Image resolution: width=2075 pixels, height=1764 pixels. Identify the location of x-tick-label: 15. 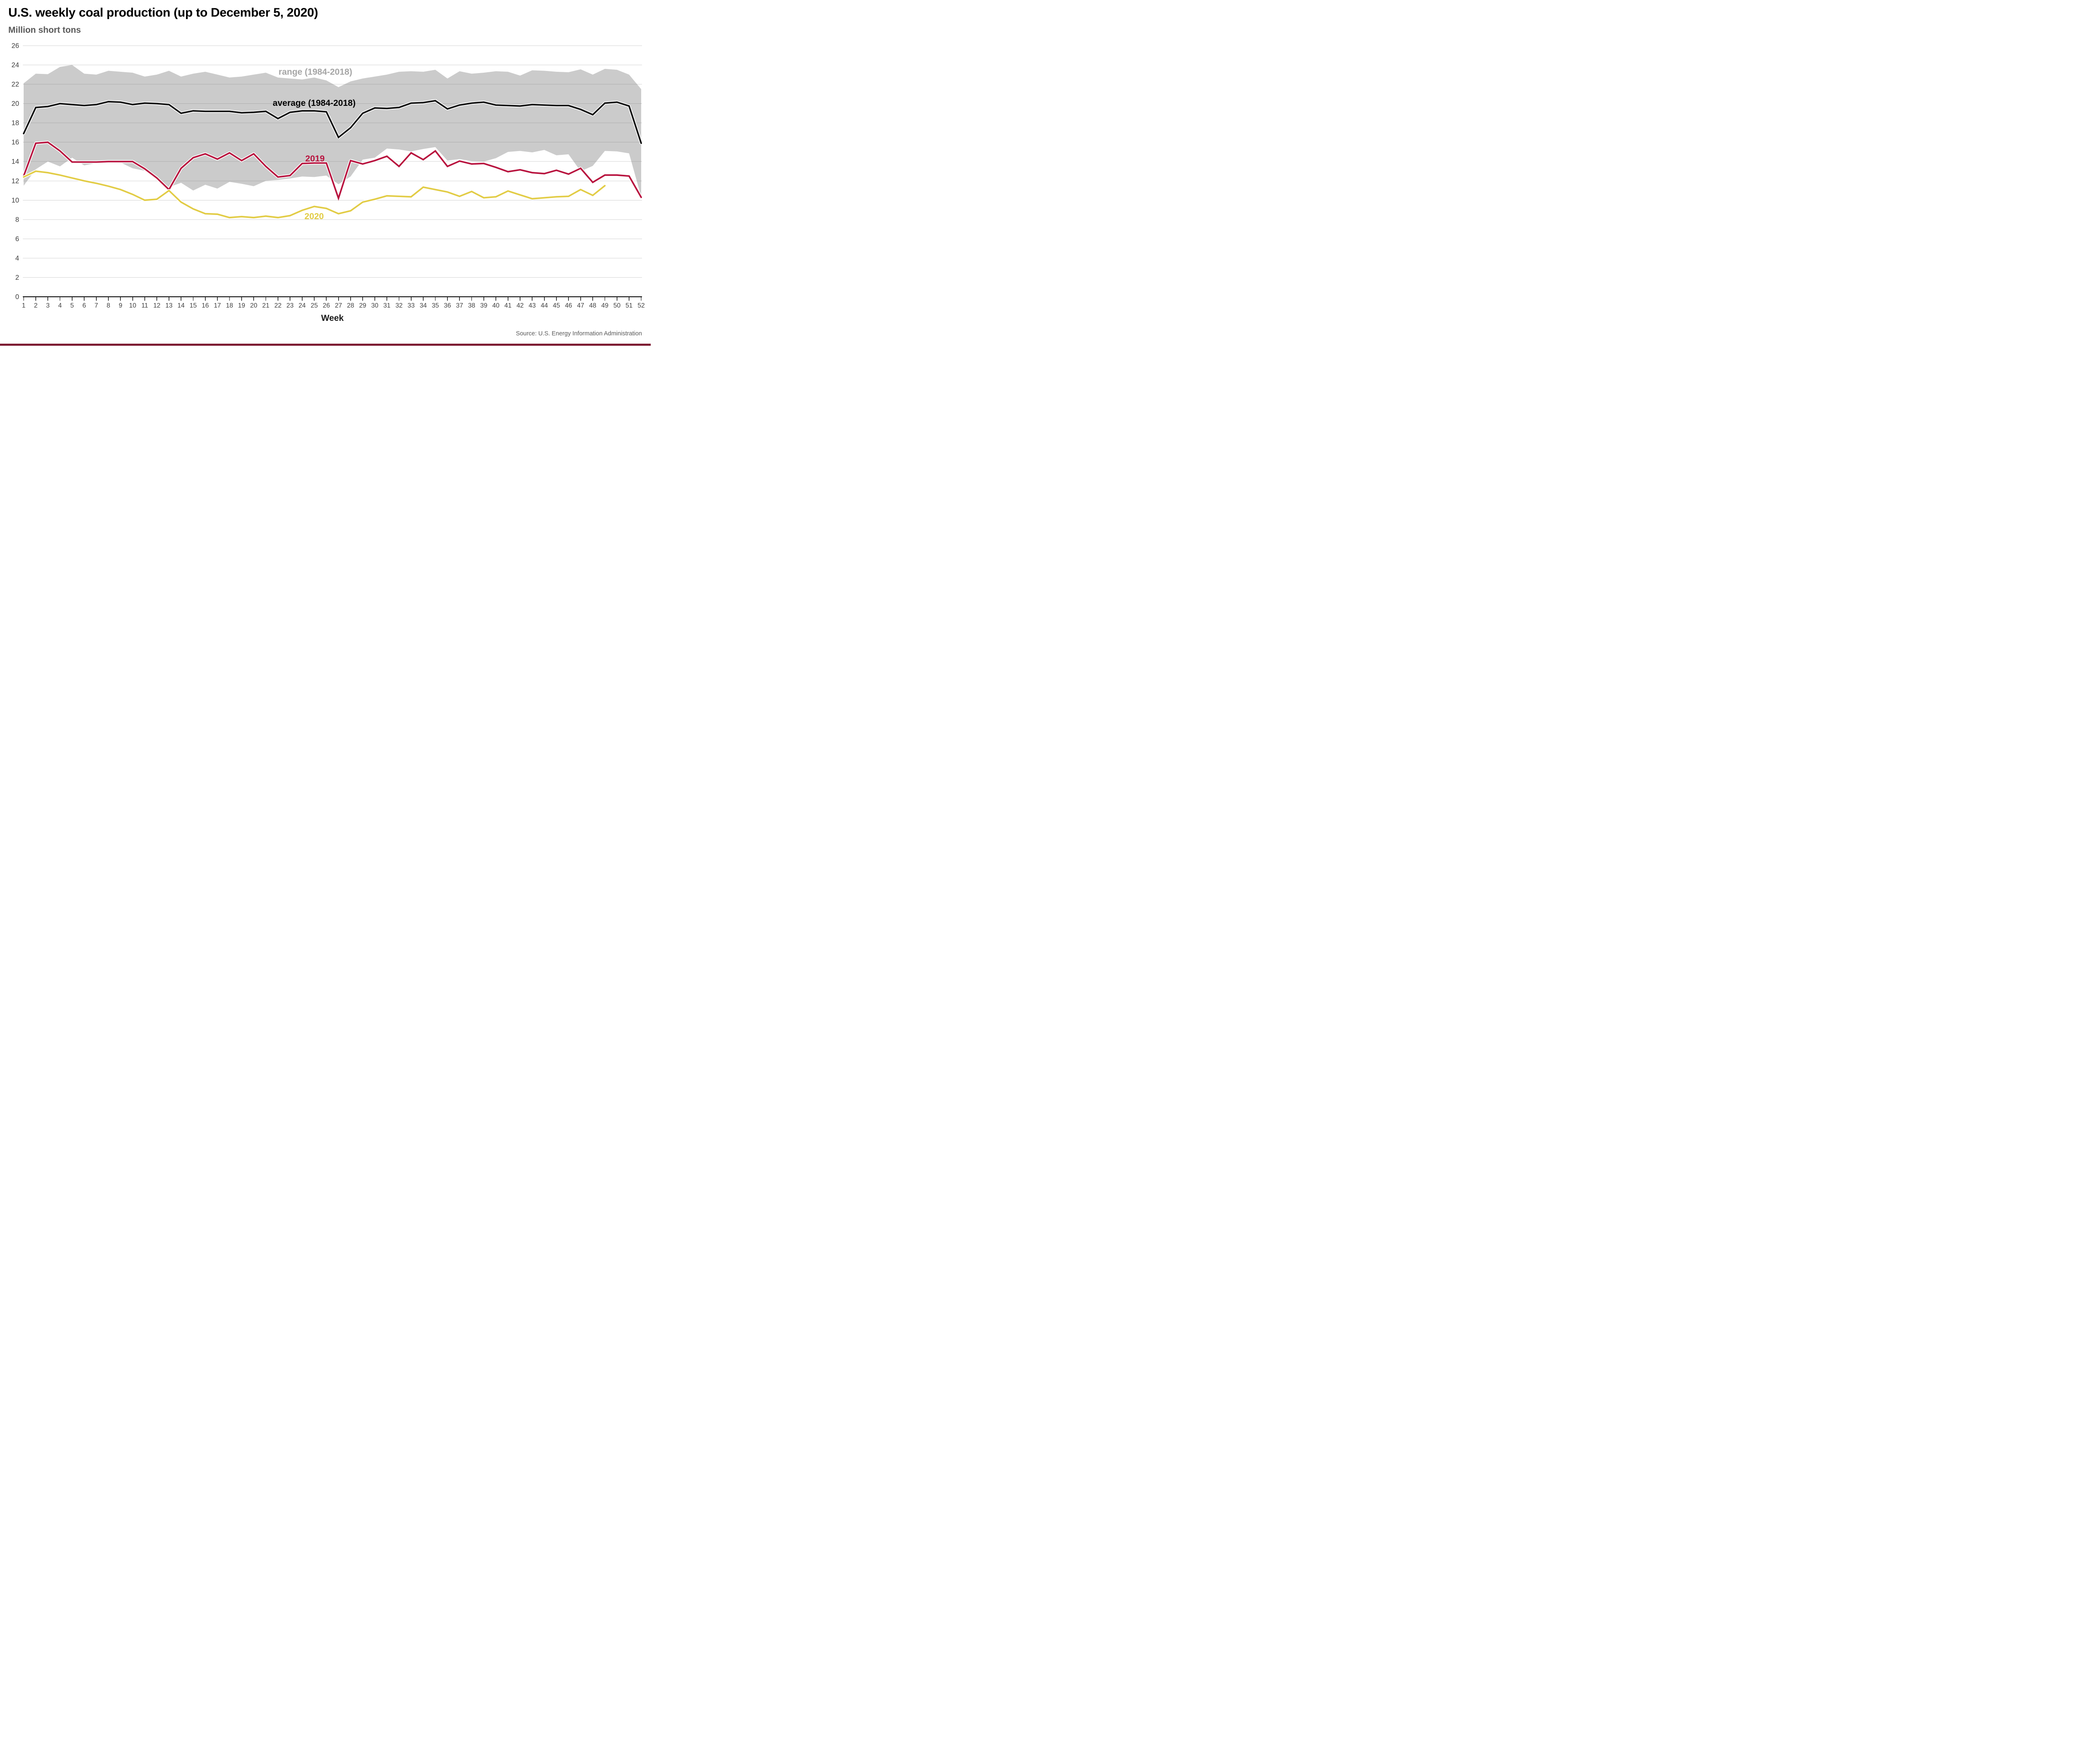
(194, 305).